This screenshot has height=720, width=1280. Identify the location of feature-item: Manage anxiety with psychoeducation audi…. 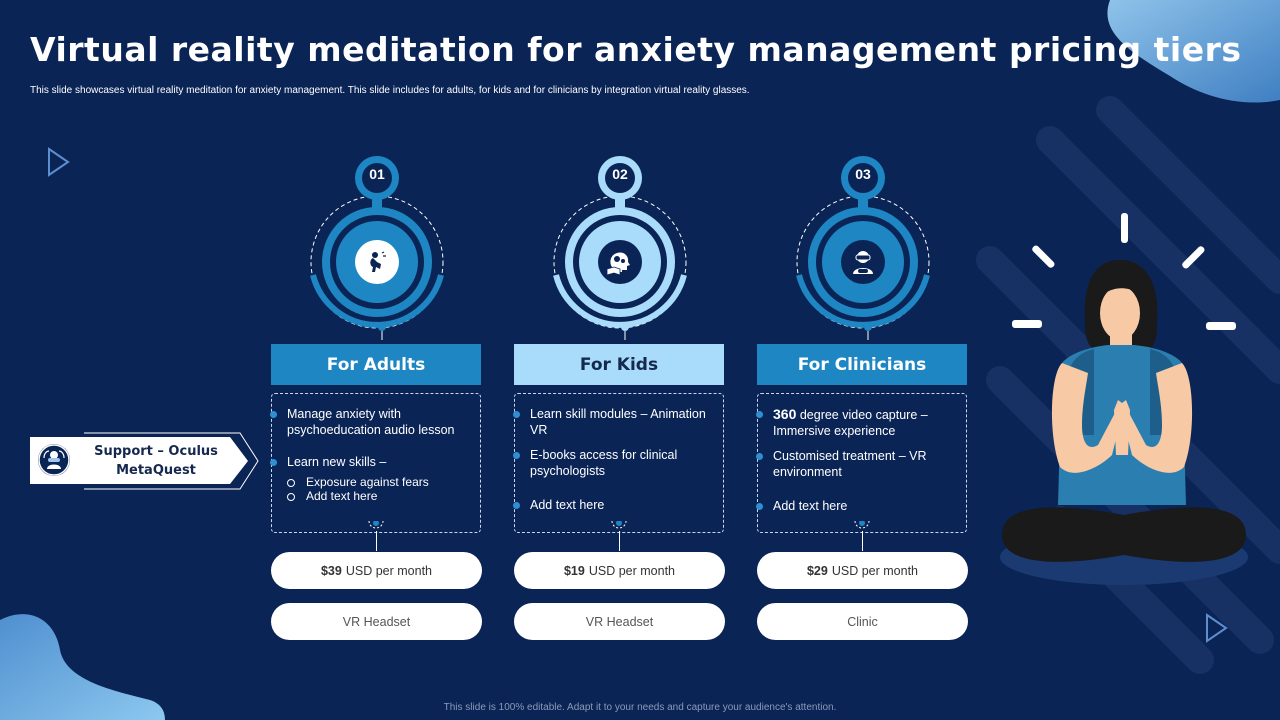
(370, 422).